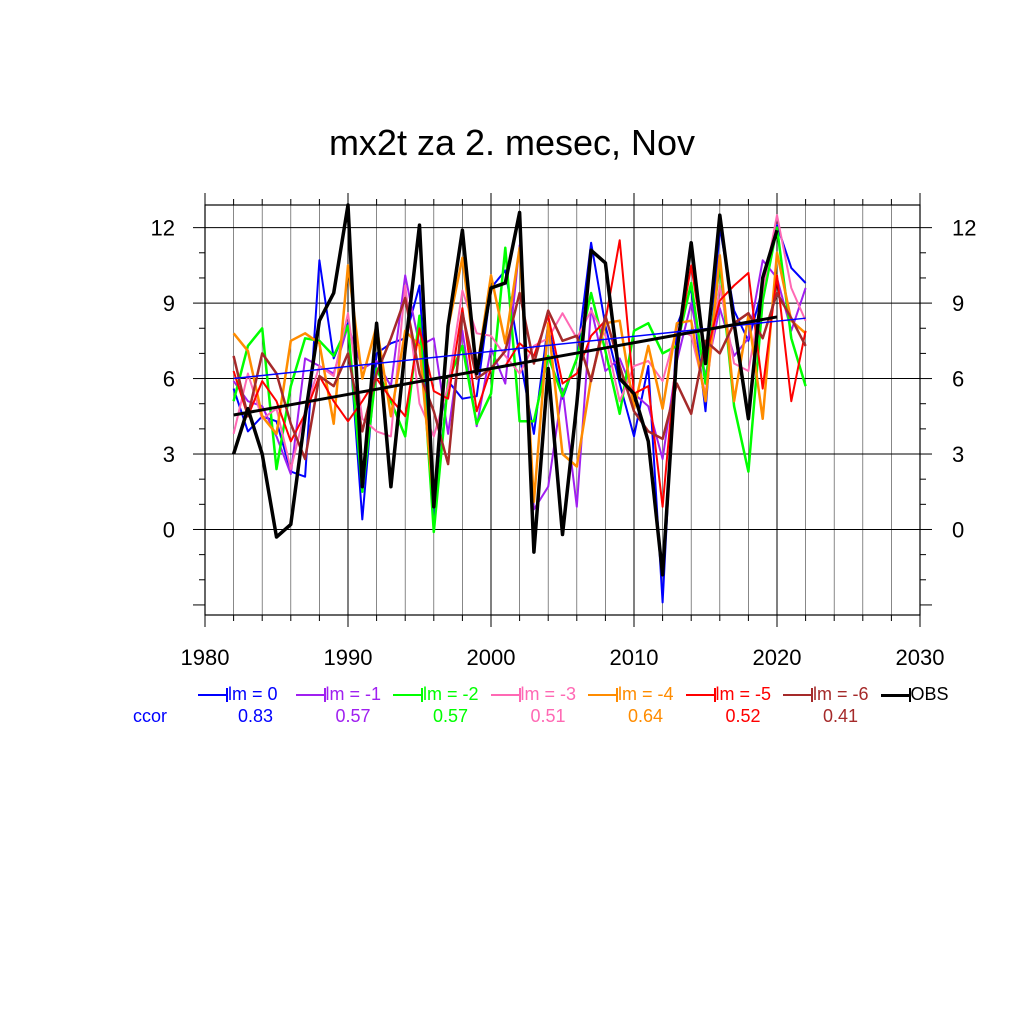 This screenshot has width=1024, height=1024. Describe the element at coordinates (777, 657) in the screenshot. I see `x-tick-label: 2020` at that location.